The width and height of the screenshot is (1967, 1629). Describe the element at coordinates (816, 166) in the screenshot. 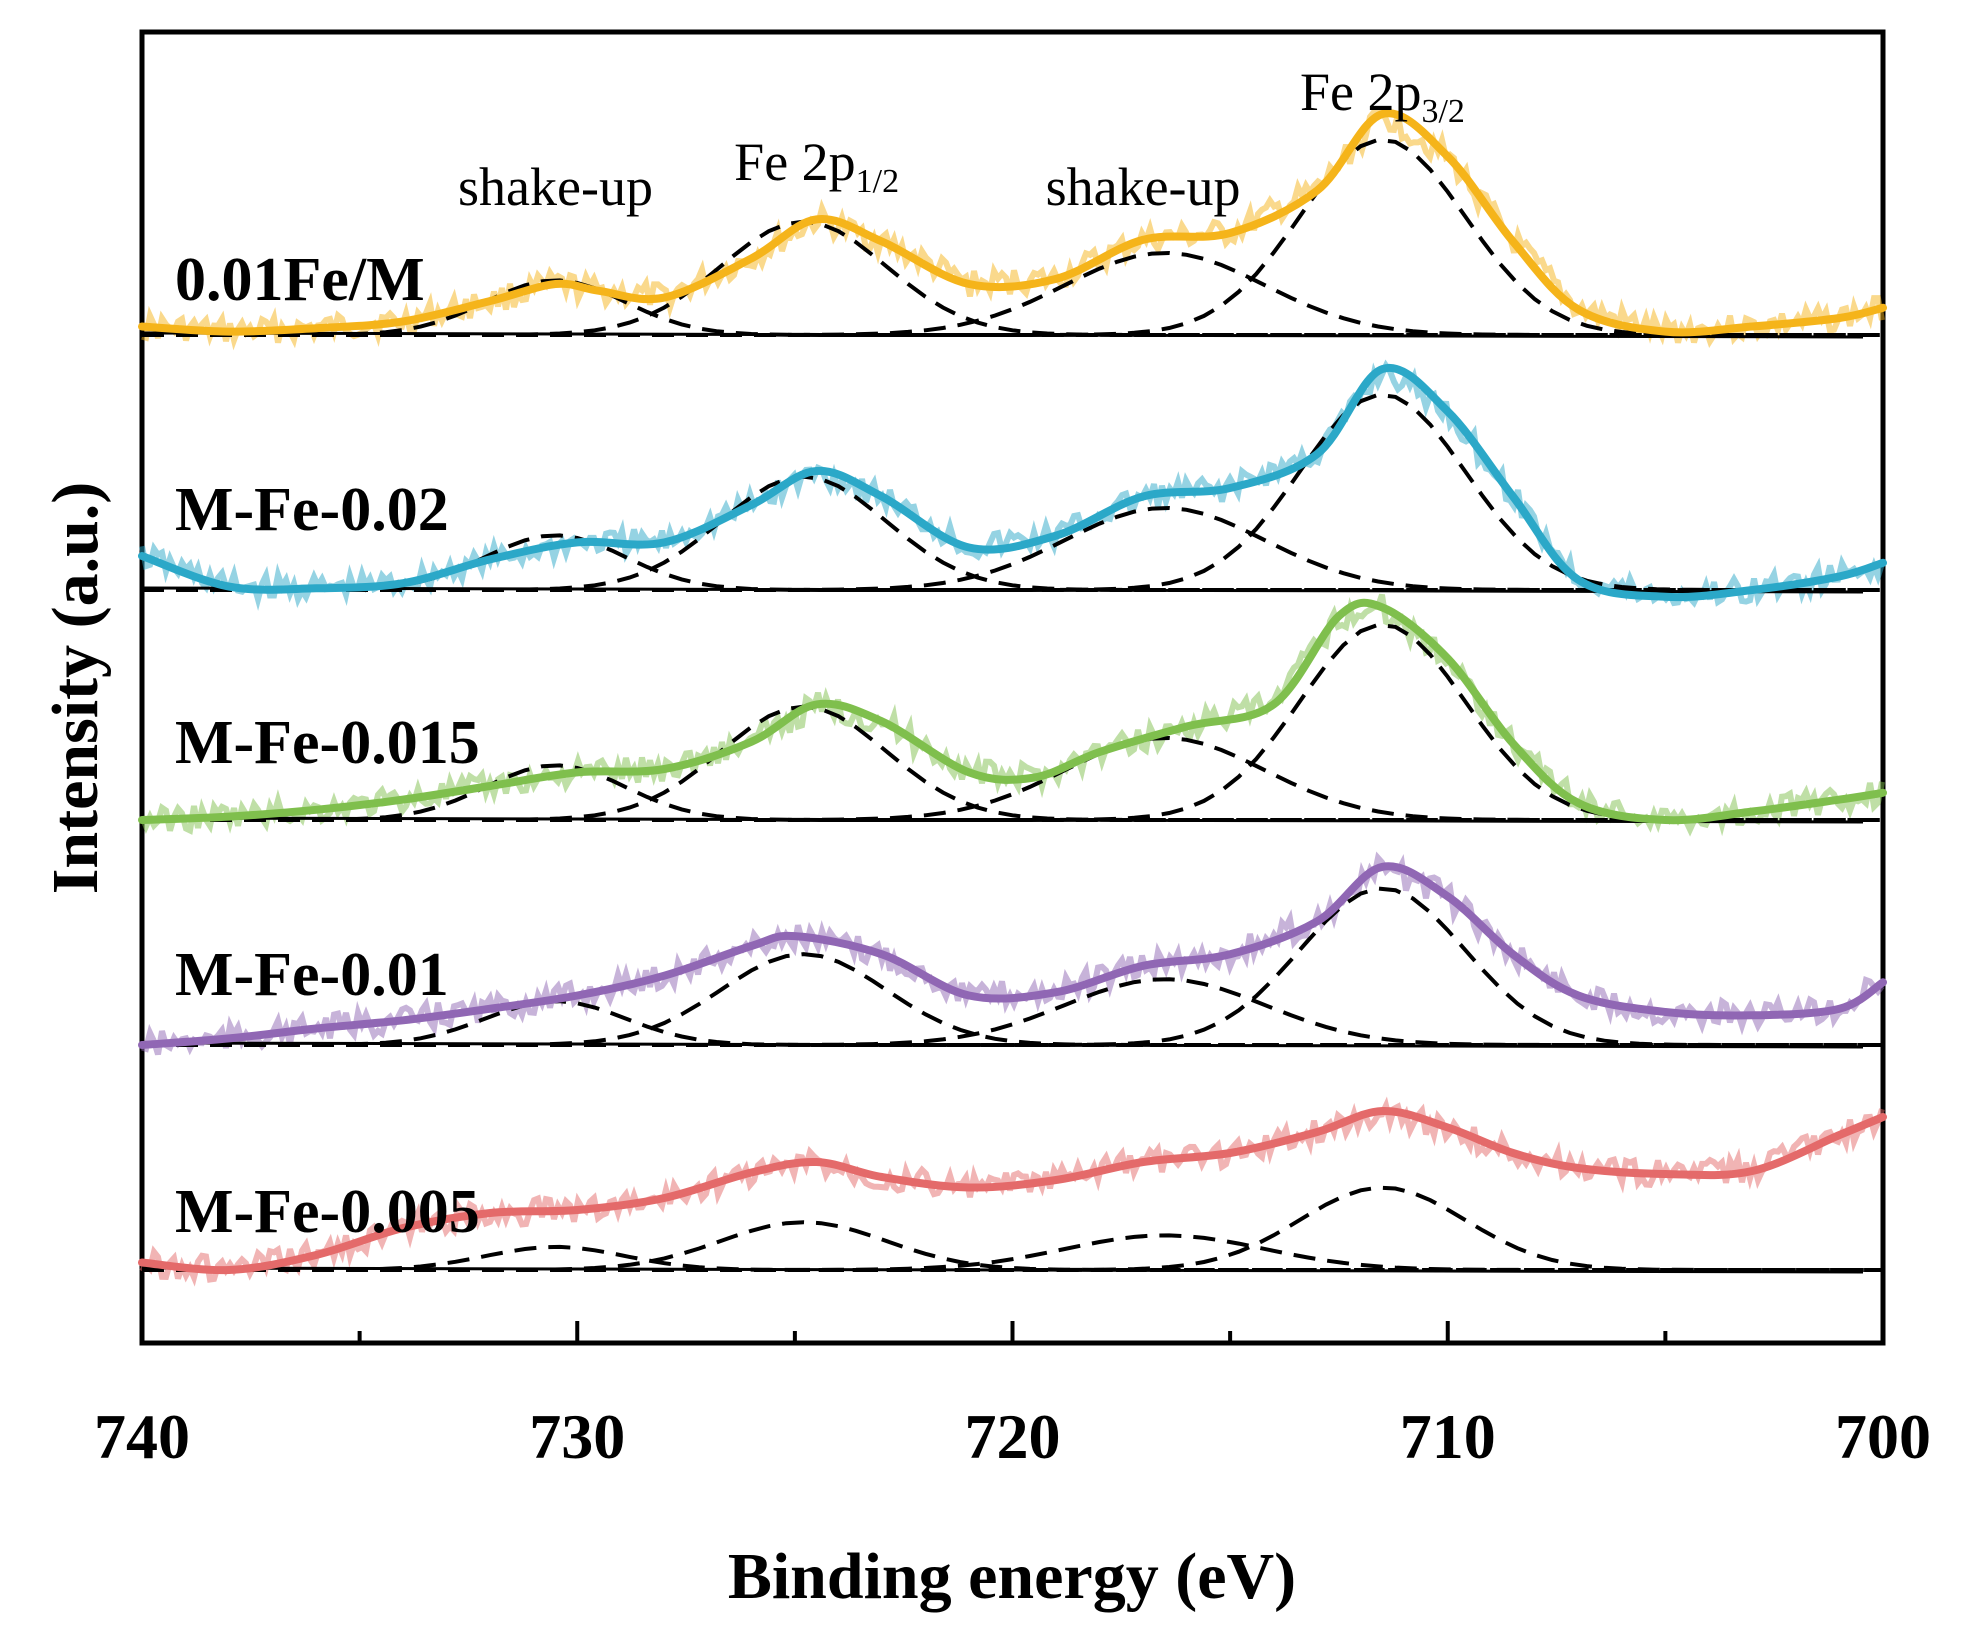

I see `peak-annotation: Fe 2p1/2` at that location.